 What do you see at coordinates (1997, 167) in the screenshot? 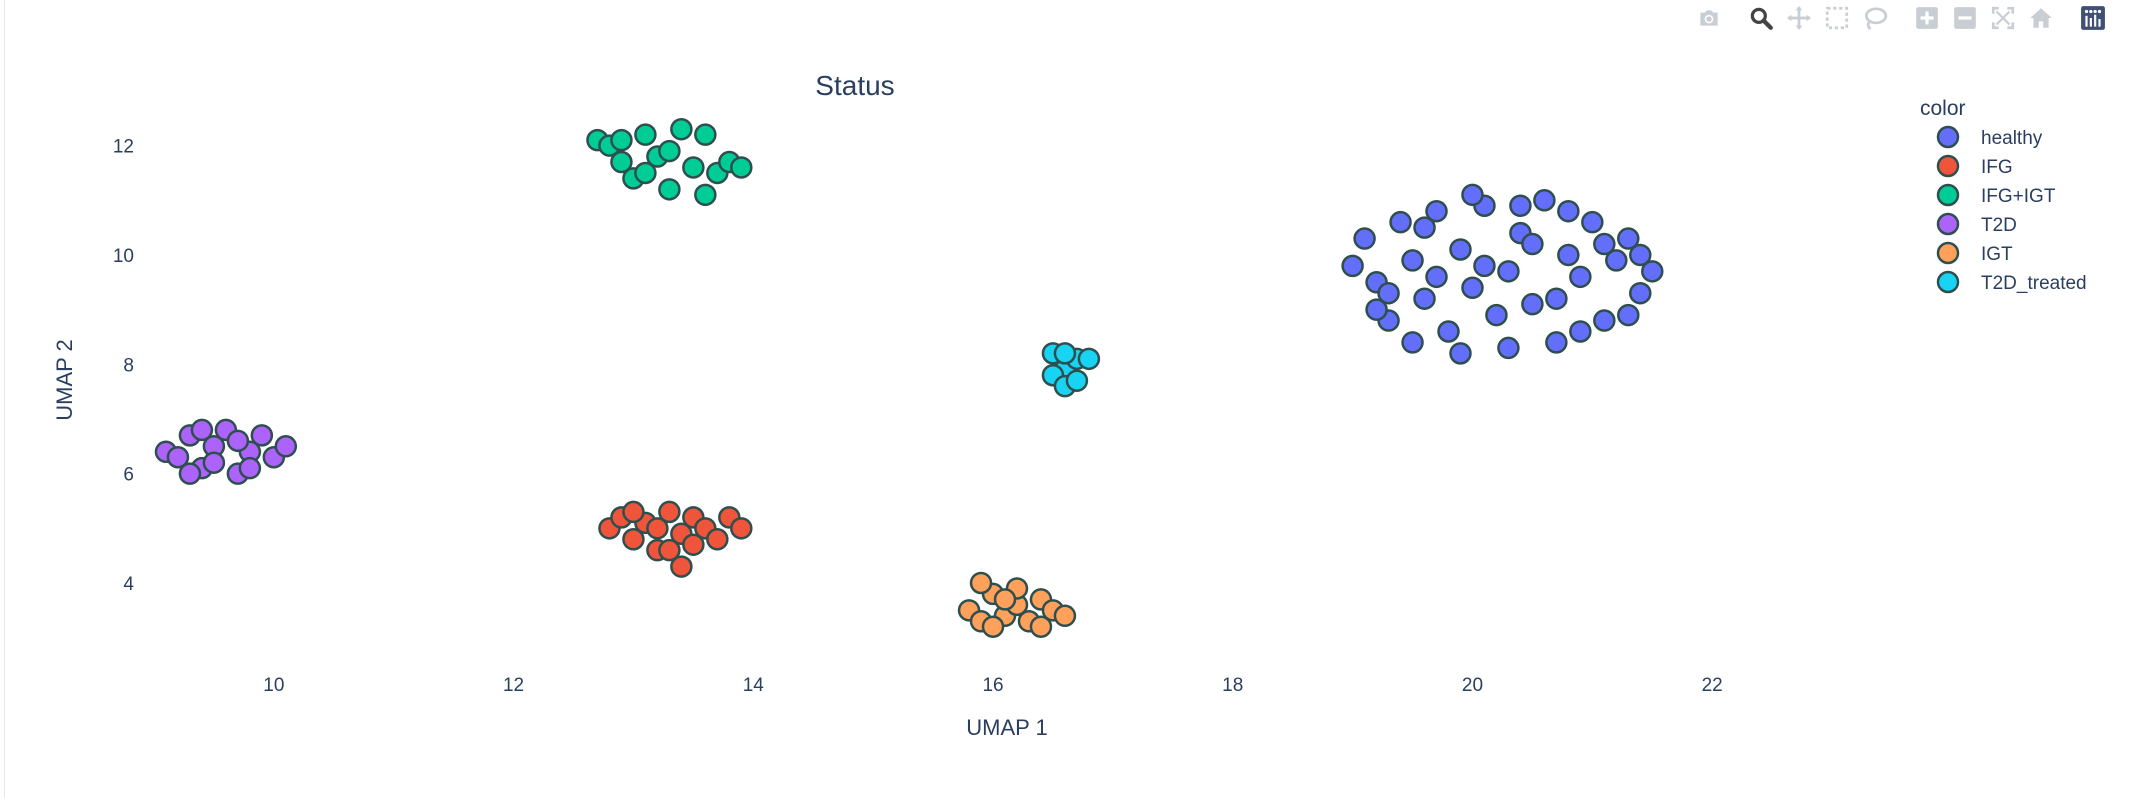
I see `legend-label: IFG` at bounding box center [1997, 167].